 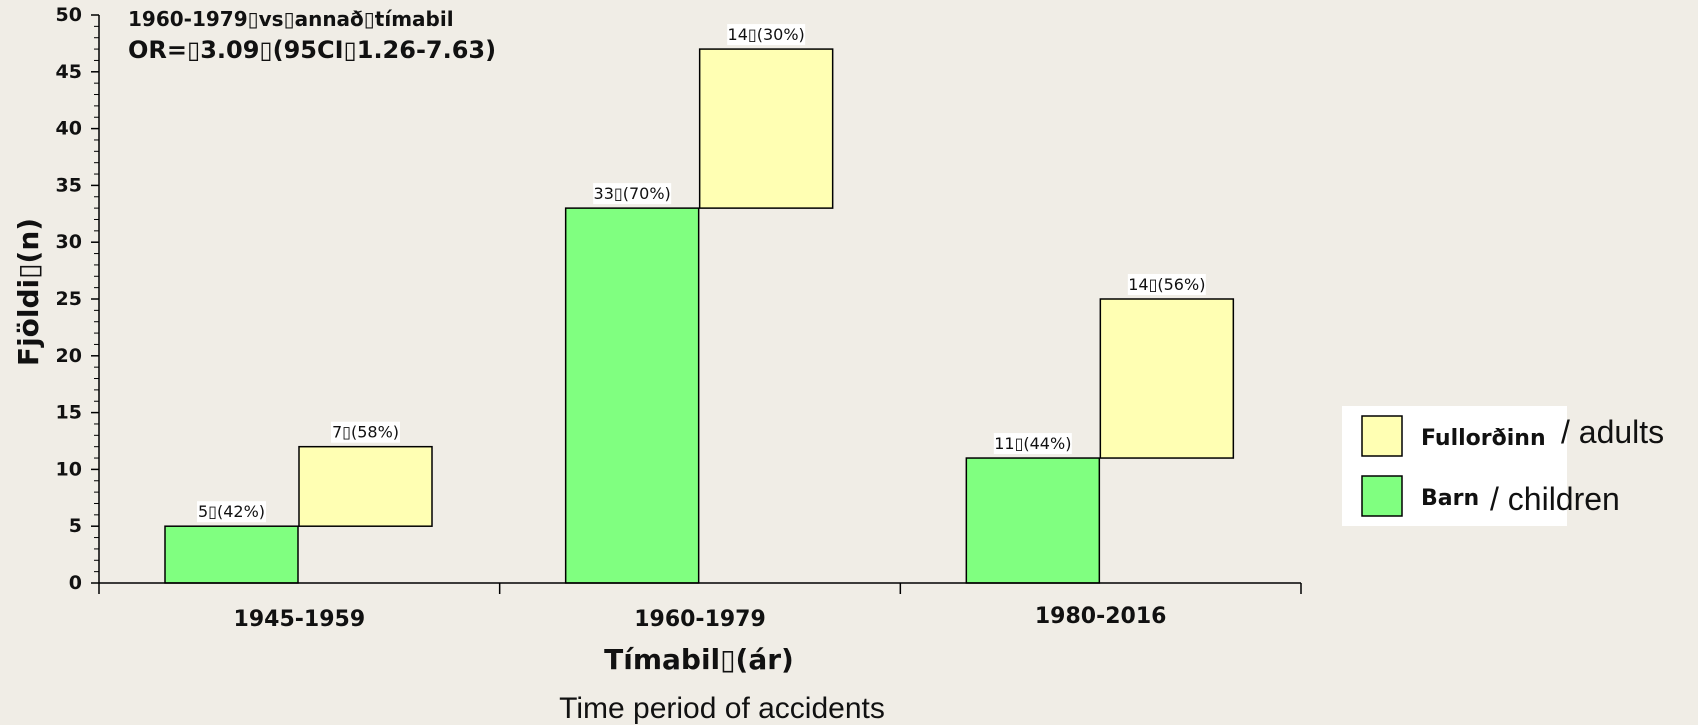 What do you see at coordinates (69, 356) in the screenshot?
I see `y-tick-label: 20` at bounding box center [69, 356].